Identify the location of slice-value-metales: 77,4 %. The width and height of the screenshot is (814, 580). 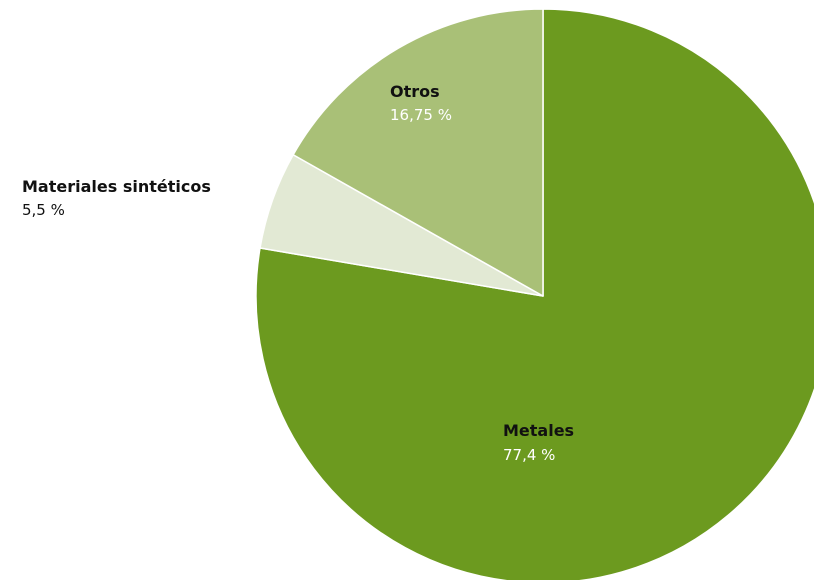
(529, 455).